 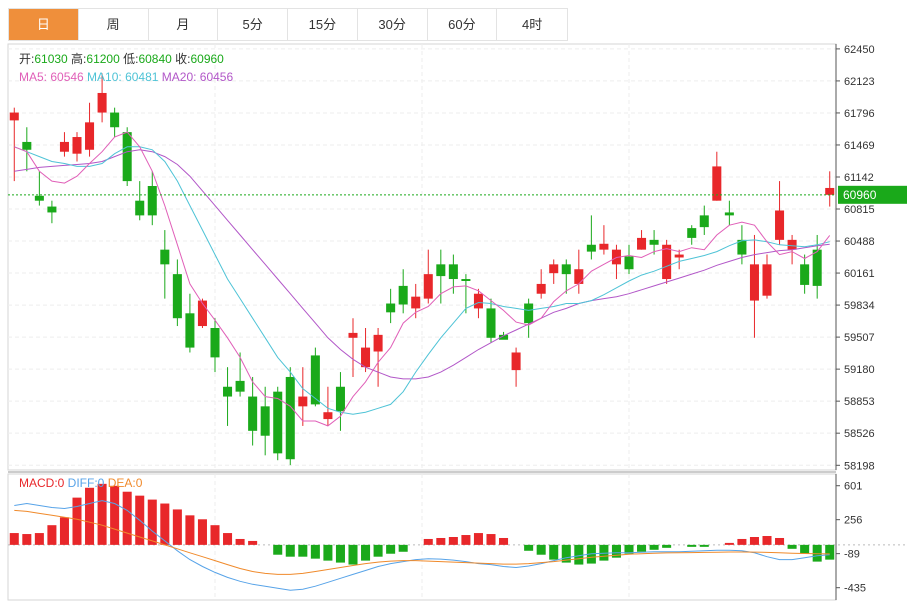 What do you see at coordinates (859, 338) in the screenshot?
I see `price-tick-label: 59507` at bounding box center [859, 338].